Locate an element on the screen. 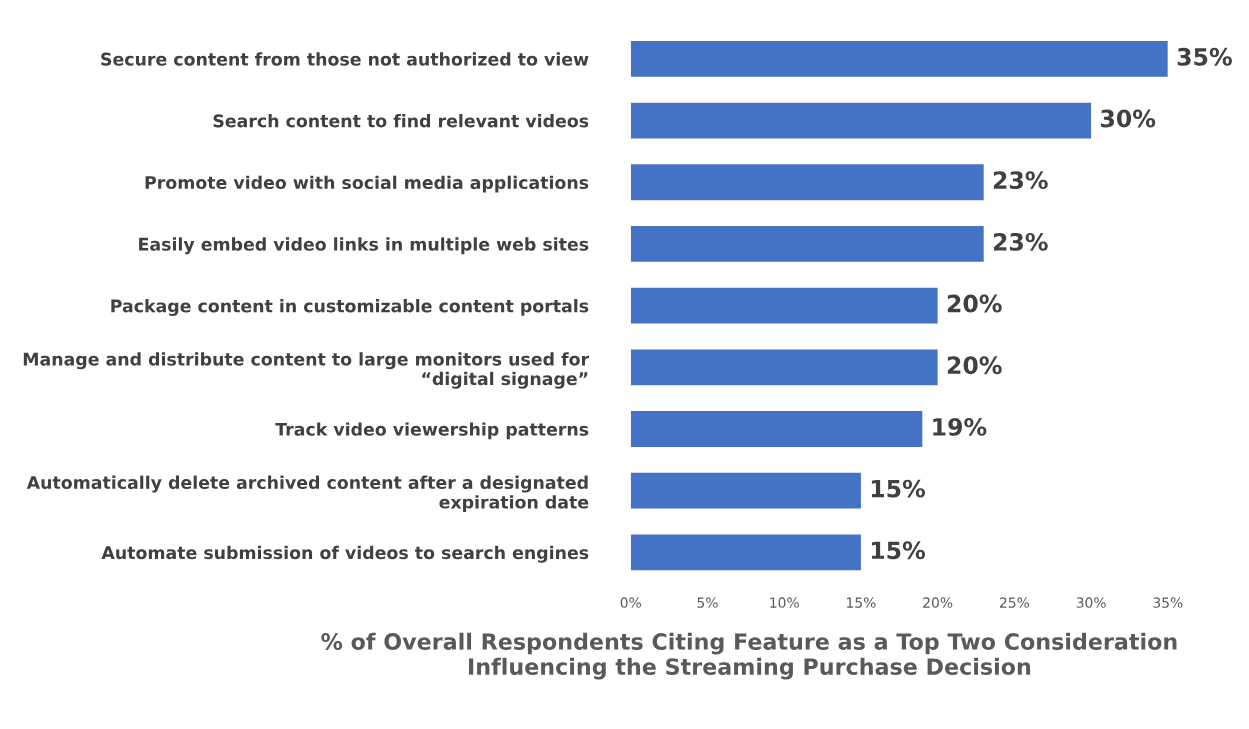  y-tick-label: Easily embed video links in multiple web sites is located at coordinates (364, 246).